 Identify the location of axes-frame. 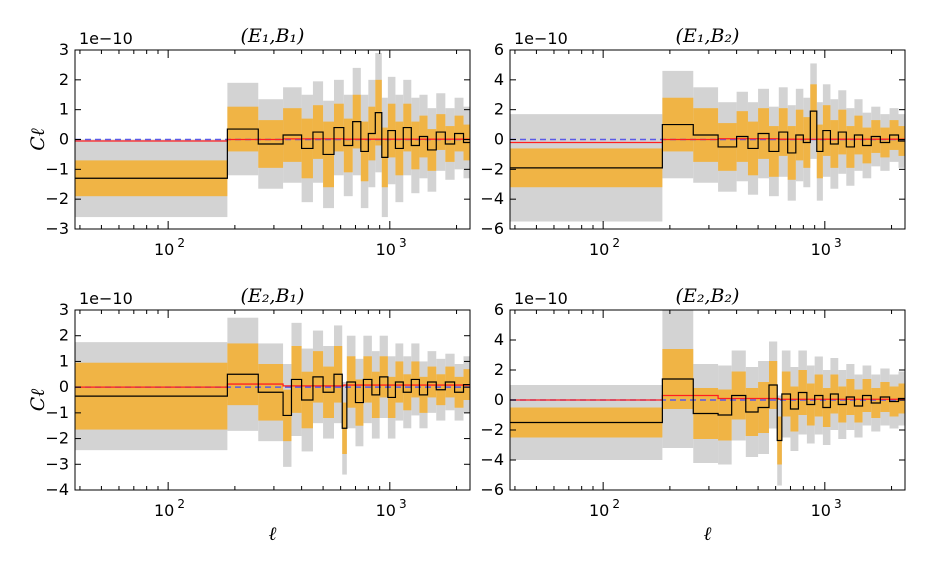
(272, 400).